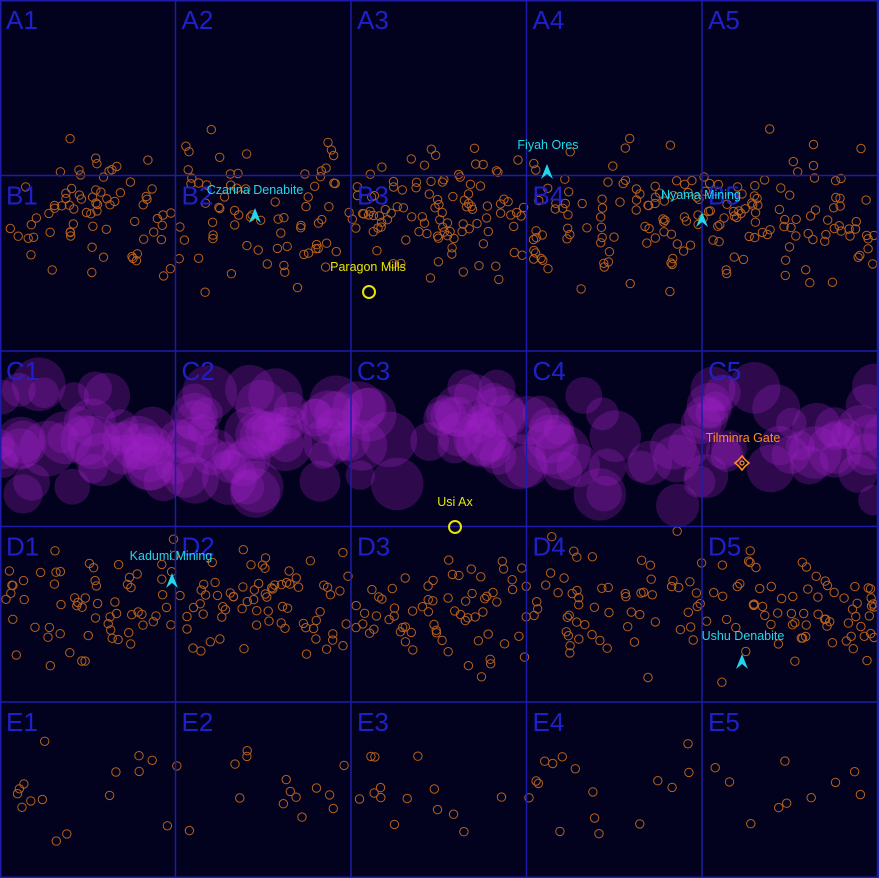 This screenshot has width=879, height=878. Describe the element at coordinates (742, 463) in the screenshot. I see `gate-icon` at that location.